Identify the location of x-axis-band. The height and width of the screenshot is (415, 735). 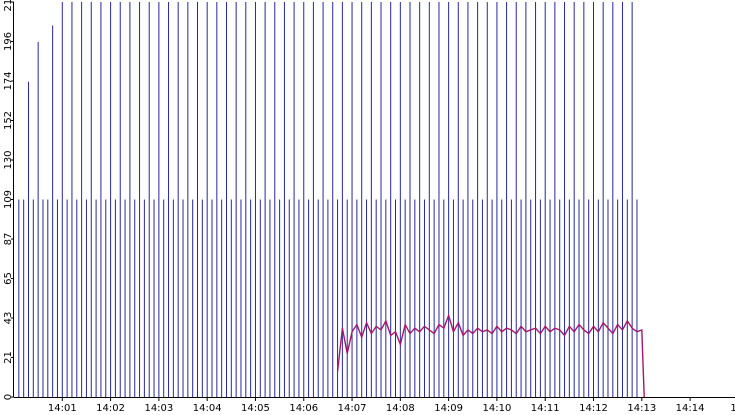
(367, 406).